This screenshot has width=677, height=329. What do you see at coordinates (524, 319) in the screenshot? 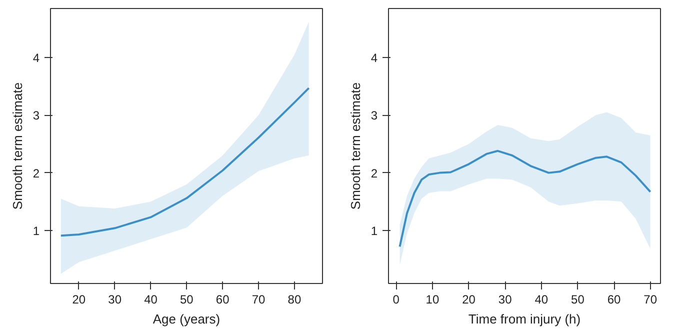
I see `x-axis-title: Time from injury (h)` at bounding box center [524, 319].